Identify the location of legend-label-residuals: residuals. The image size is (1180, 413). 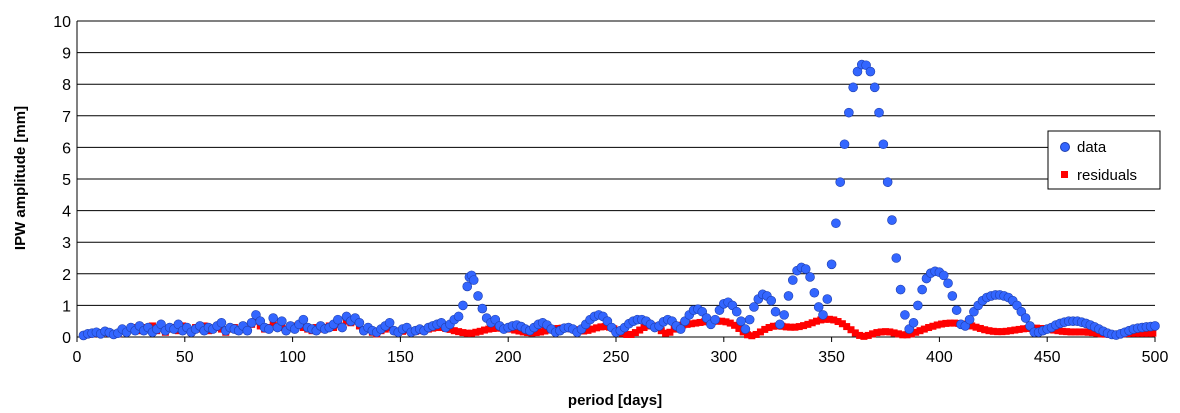
(1107, 175).